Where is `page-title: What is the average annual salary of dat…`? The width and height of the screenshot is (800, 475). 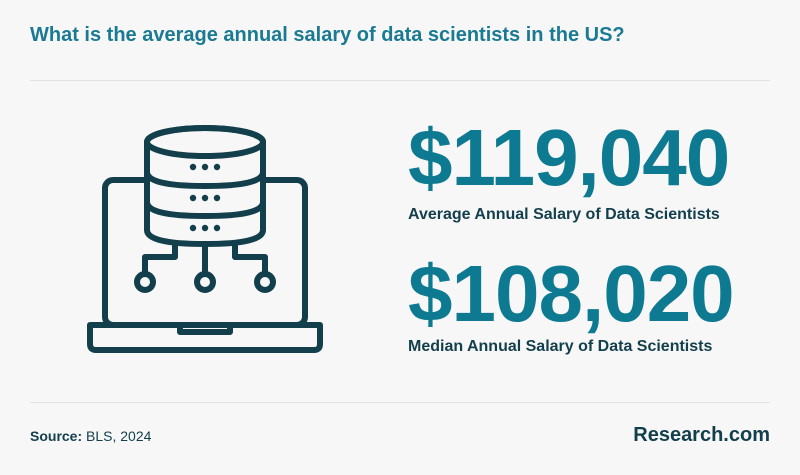 page-title: What is the average annual salary of dat… is located at coordinates (327, 35).